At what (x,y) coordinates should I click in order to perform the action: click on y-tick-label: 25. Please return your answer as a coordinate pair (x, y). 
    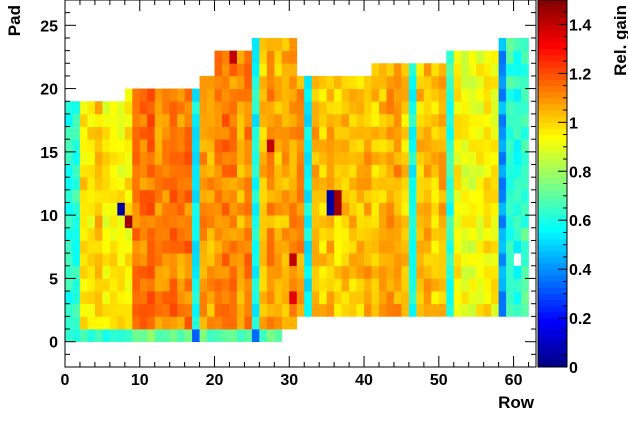
    Looking at the image, I should click on (49, 26).